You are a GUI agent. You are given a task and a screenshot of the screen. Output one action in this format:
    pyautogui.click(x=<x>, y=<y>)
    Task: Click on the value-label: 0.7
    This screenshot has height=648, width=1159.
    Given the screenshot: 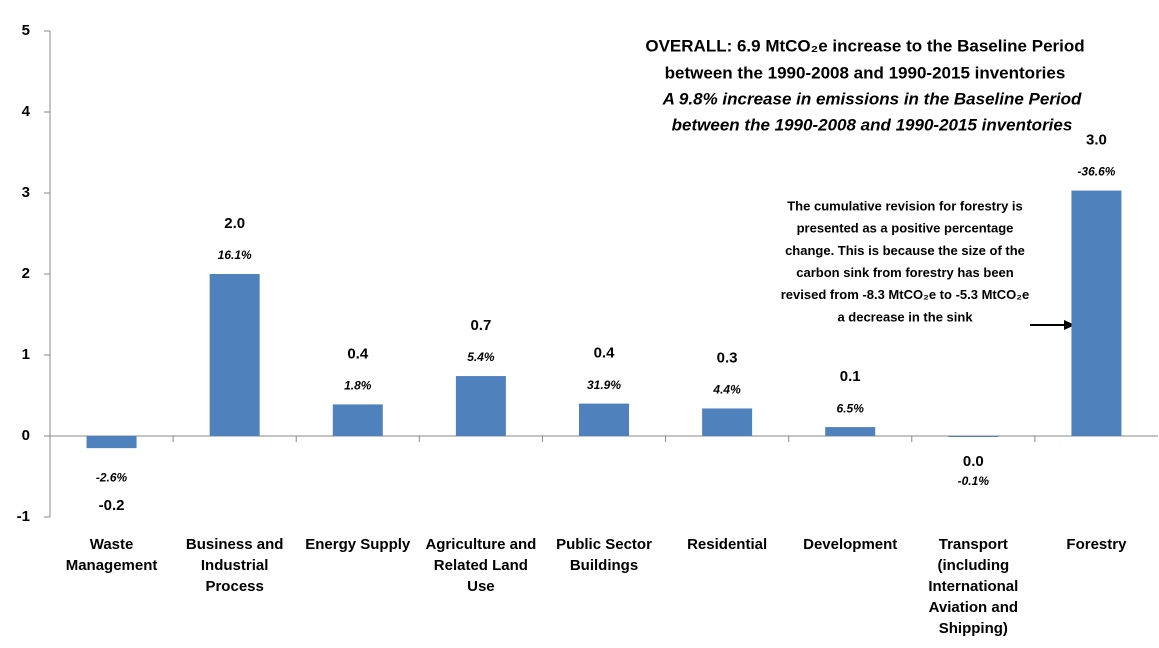 What is the action you would take?
    pyautogui.click(x=480, y=325)
    